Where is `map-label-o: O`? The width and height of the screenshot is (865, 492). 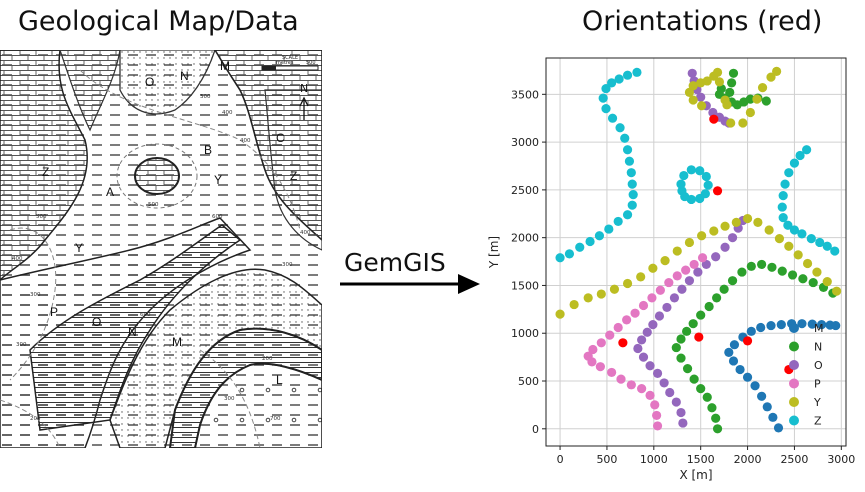 map-label-o: O is located at coordinates (149, 82).